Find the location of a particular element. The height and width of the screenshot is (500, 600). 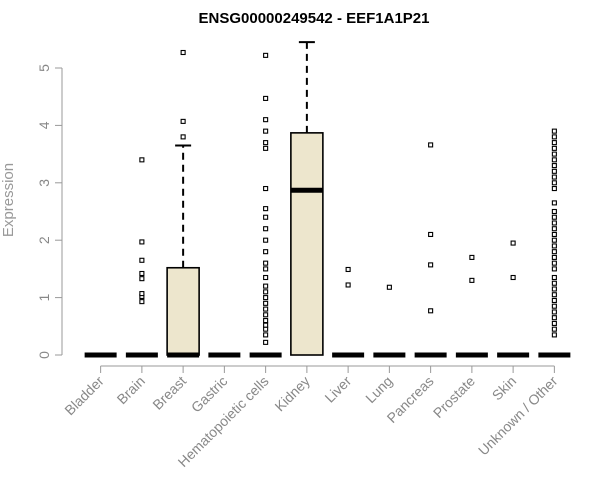

x-tick-label-2: Breast is located at coordinates (169, 393).